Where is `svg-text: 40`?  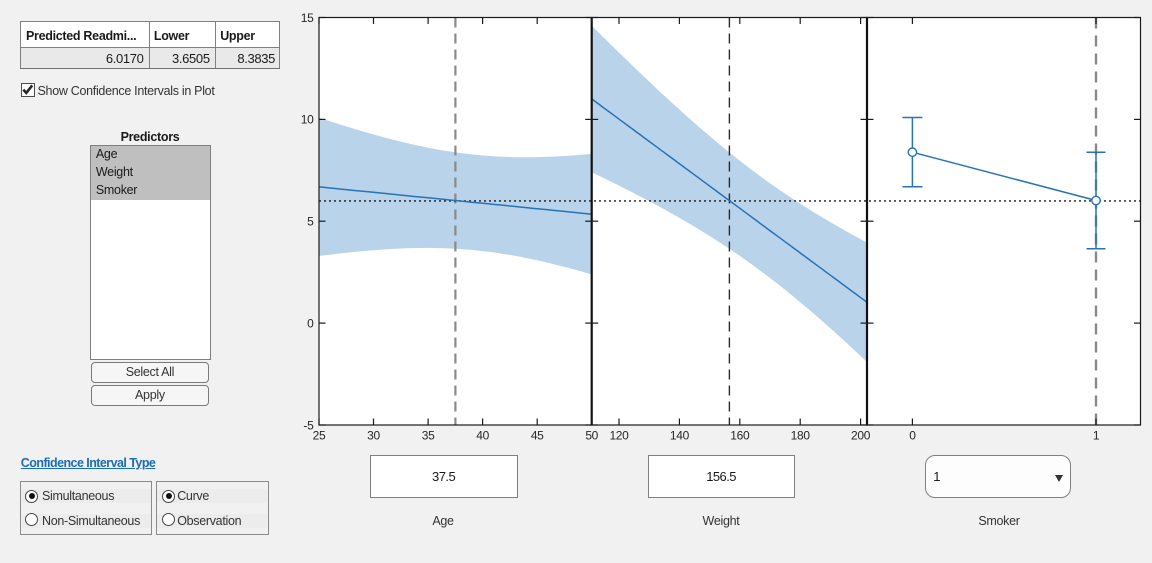 svg-text: 40 is located at coordinates (482, 436).